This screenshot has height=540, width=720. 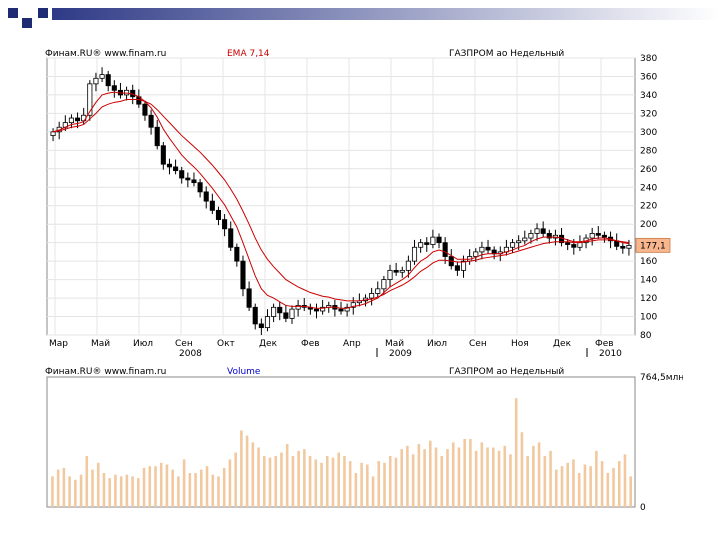 I want to click on price-y-tick-label: 220, so click(x=648, y=207).